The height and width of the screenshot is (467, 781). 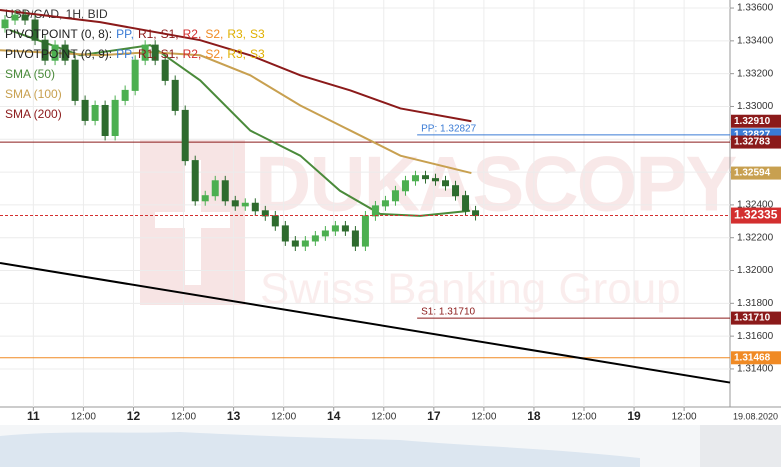 What do you see at coordinates (752, 134) in the screenshot?
I see `price-tag-label: 1.32827` at bounding box center [752, 134].